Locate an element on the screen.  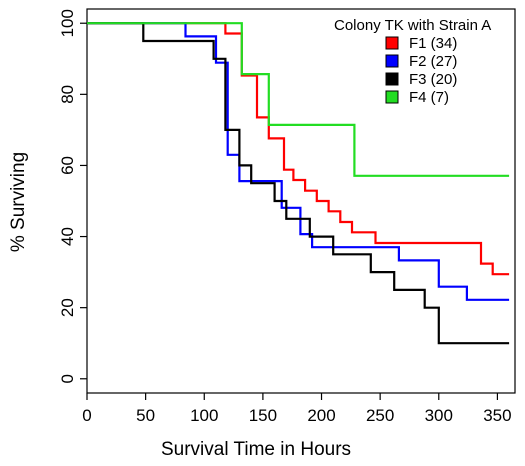
legend-label-f3: F3 (20) is located at coordinates (433, 79).